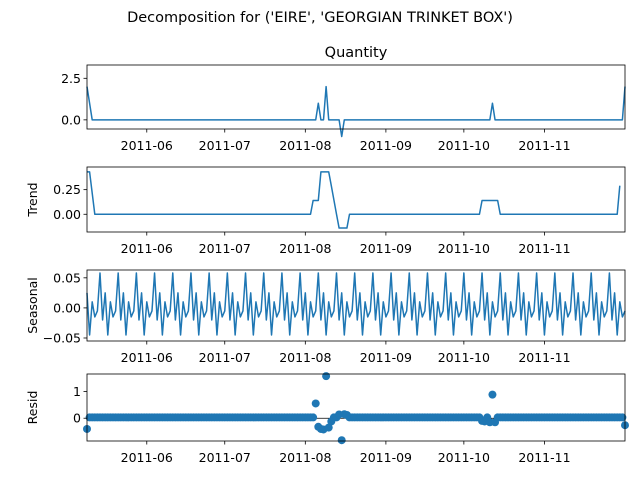 Image resolution: width=640 pixels, height=480 pixels. What do you see at coordinates (305, 457) in the screenshot?
I see `resid-xtick-label: 2011-08` at bounding box center [305, 457].